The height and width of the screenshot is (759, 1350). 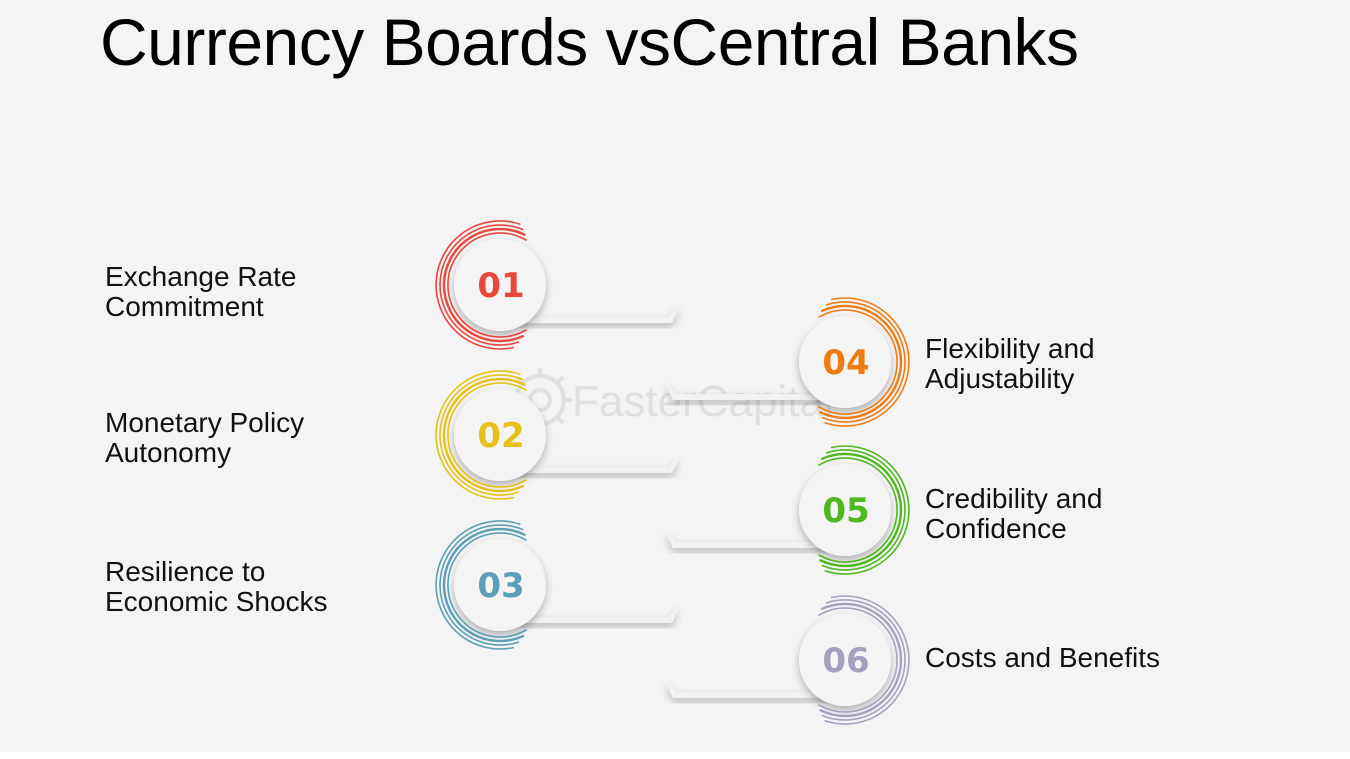 I want to click on step-label-line: Resilience to, so click(x=185, y=571).